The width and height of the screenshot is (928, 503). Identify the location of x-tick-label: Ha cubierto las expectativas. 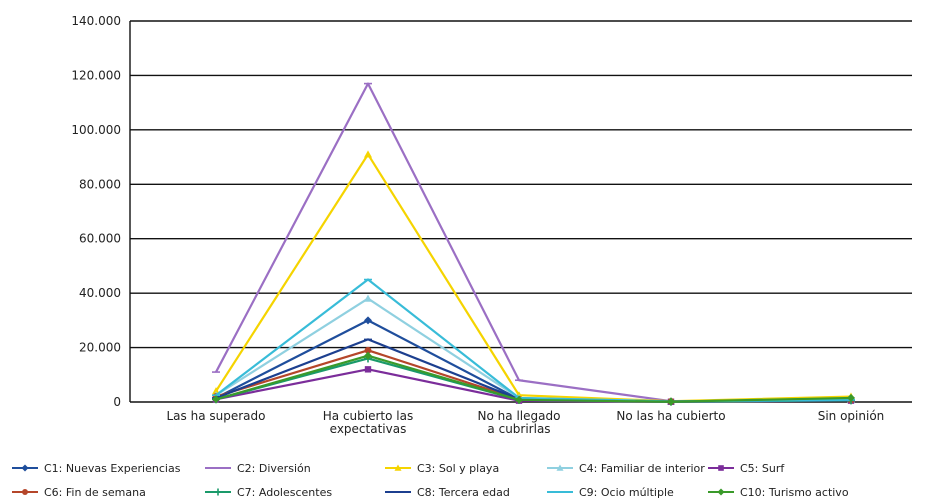
(368, 422).